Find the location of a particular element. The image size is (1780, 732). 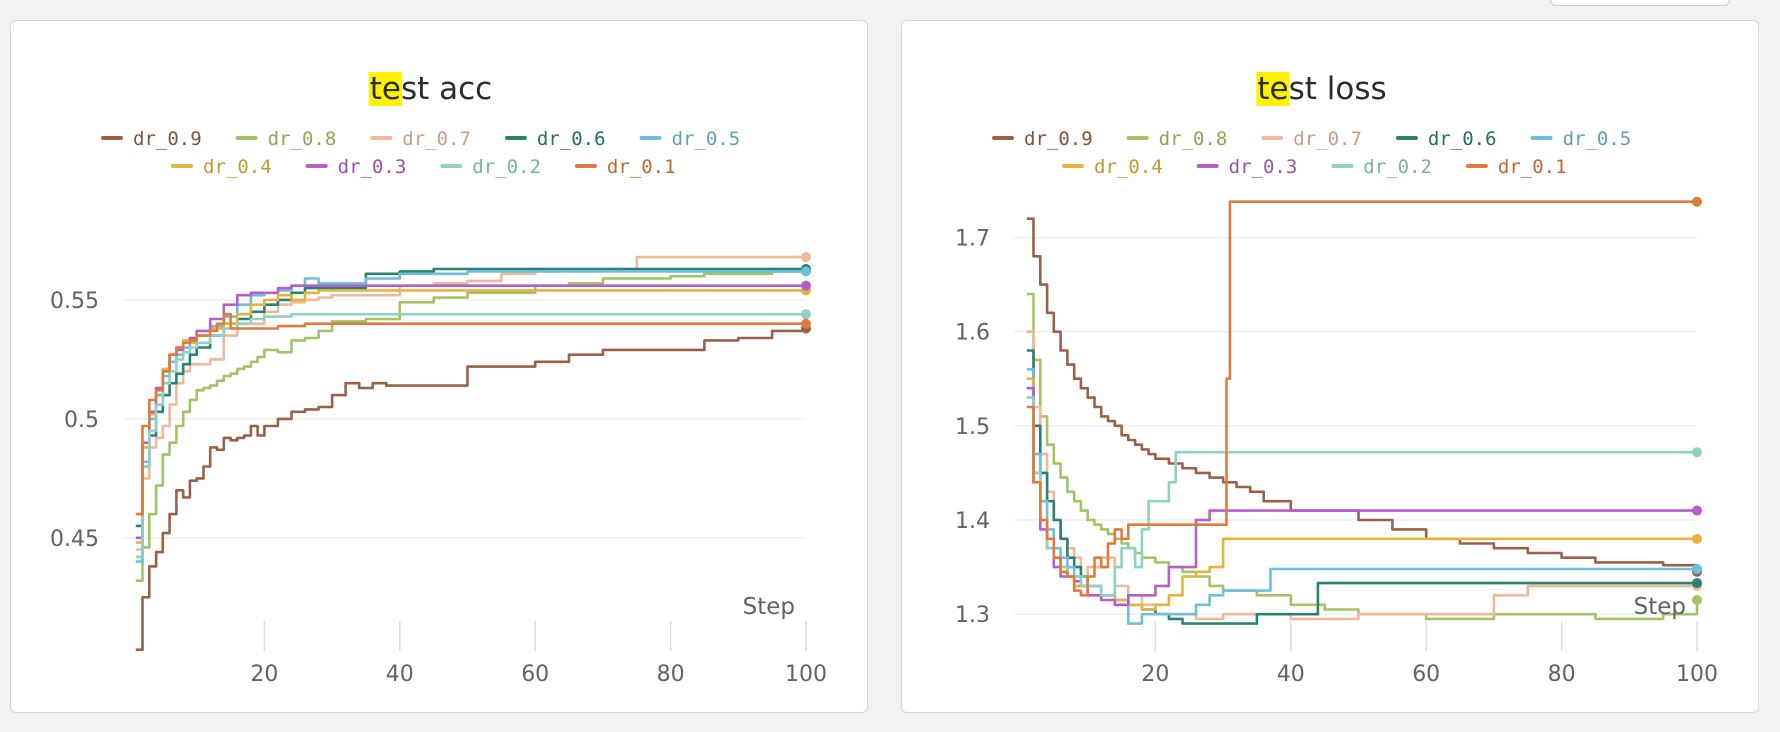

y-tick-label: 0.5 is located at coordinates (81, 420).